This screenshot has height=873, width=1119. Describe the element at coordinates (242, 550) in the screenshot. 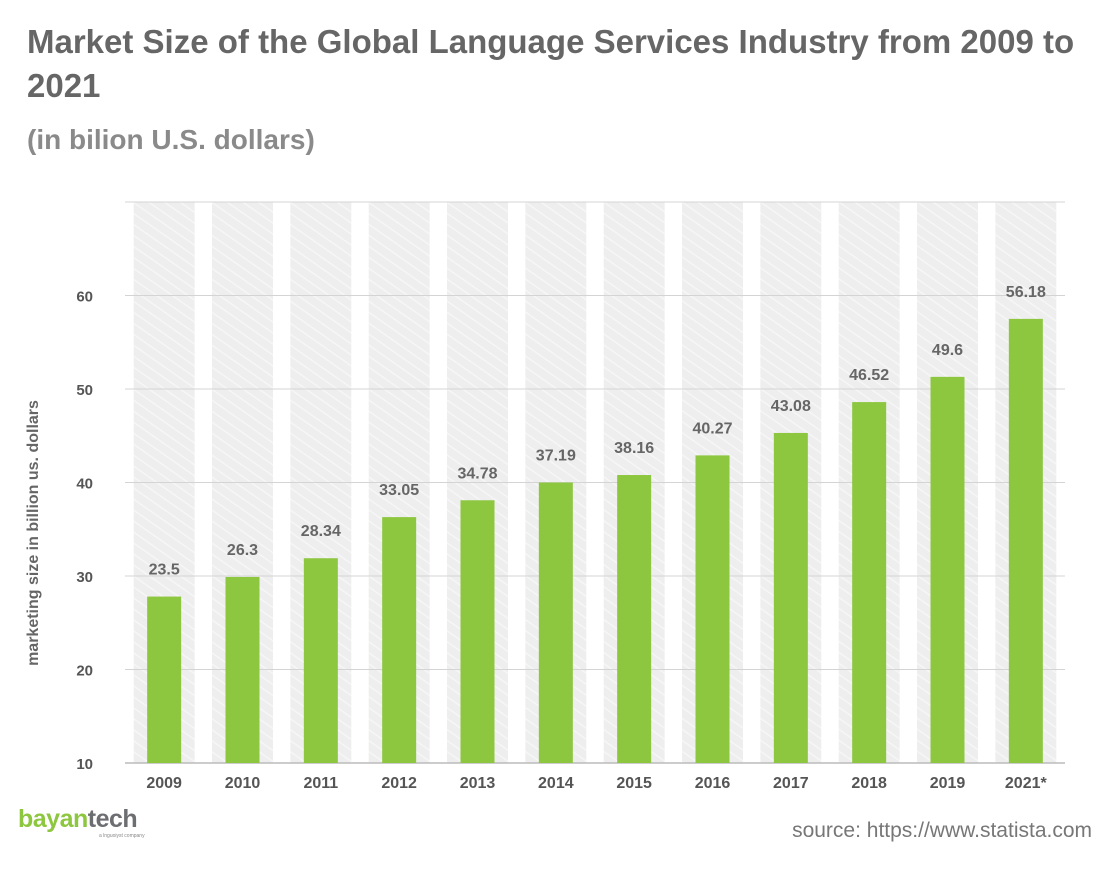

I see `data-label: 26.3` at that location.